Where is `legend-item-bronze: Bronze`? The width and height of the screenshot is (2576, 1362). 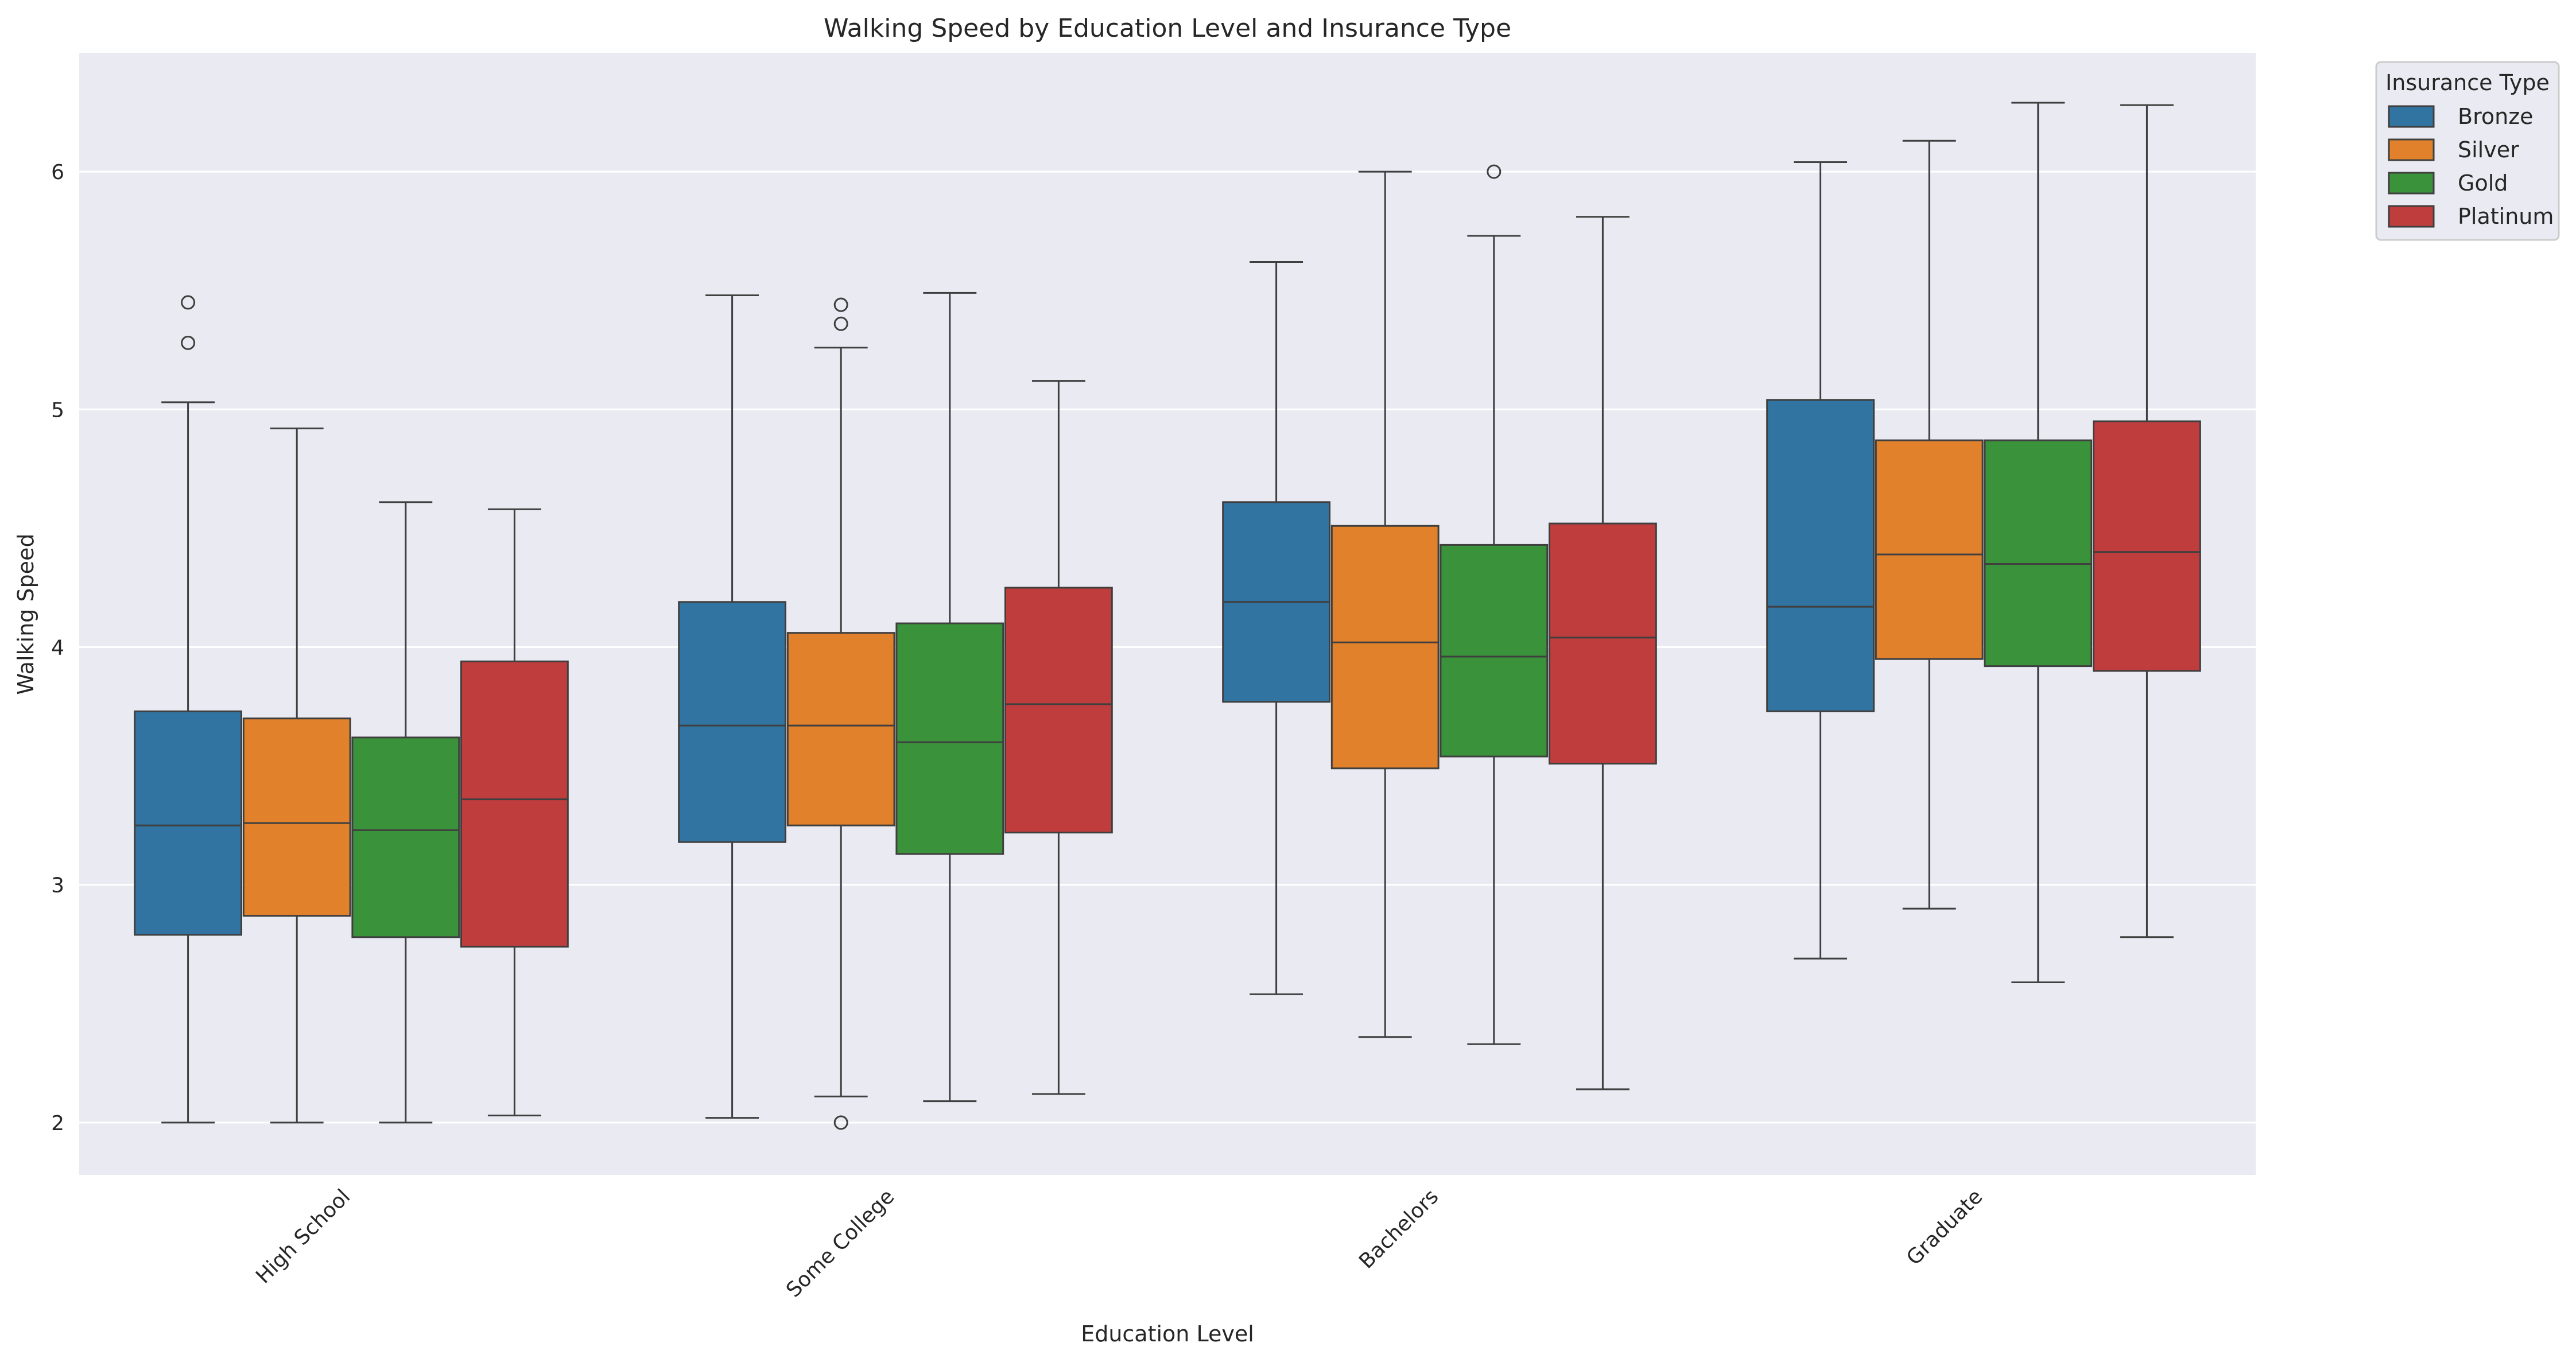 legend-item-bronze: Bronze is located at coordinates (2461, 116).